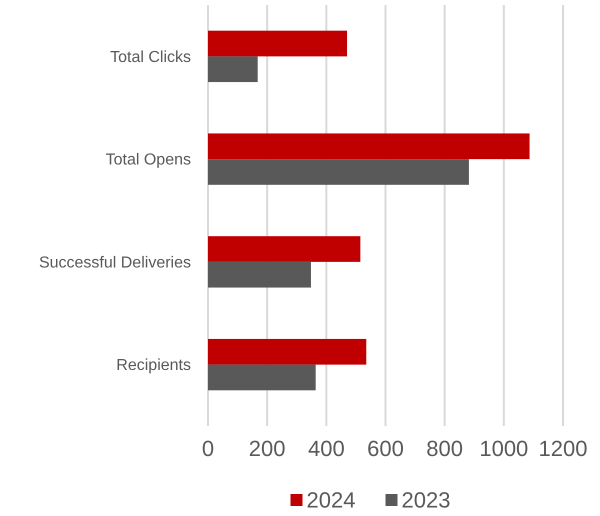  Describe the element at coordinates (385, 448) in the screenshot. I see `x-tick-label: 600` at that location.